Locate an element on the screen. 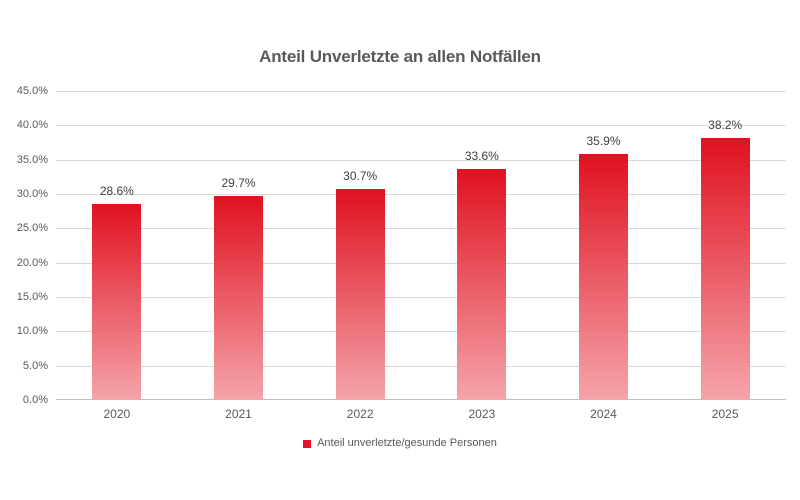 The width and height of the screenshot is (800, 500). bar-value-label: 28.6% is located at coordinates (116, 190).